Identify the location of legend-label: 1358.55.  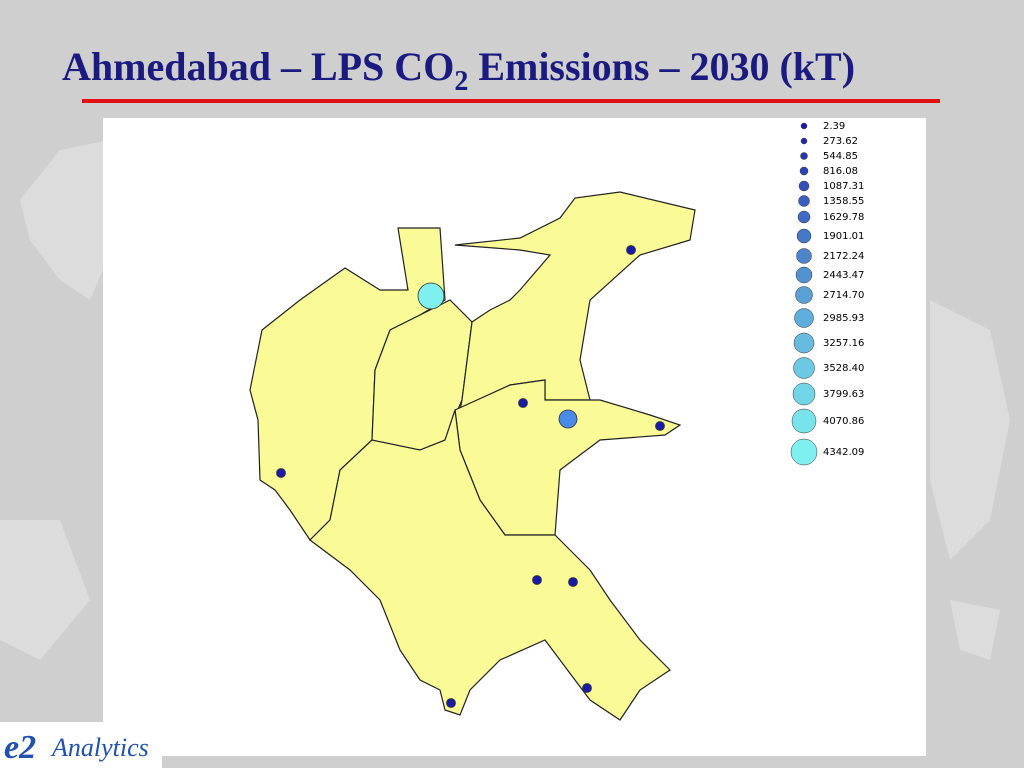
(843, 201).